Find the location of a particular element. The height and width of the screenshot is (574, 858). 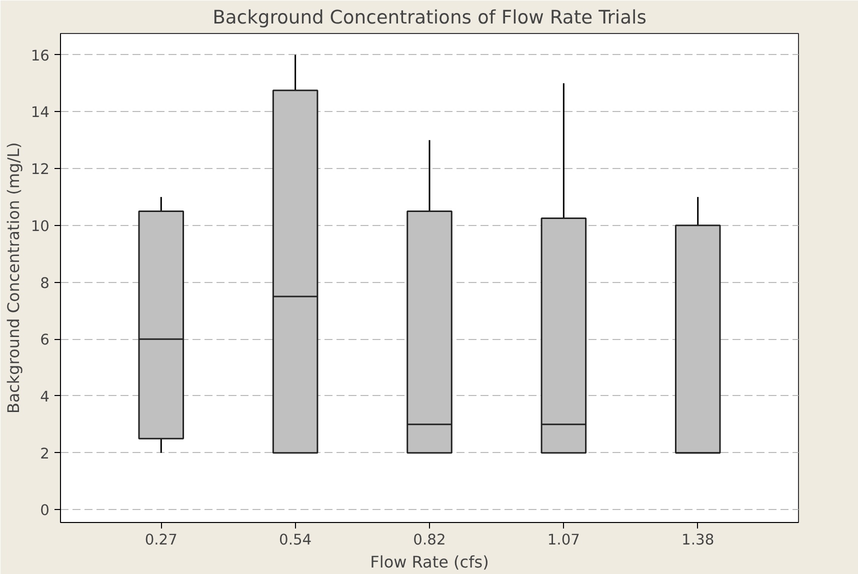

chart-title: Background Concentrations of Flow Rate Trials is located at coordinates (429, 18).